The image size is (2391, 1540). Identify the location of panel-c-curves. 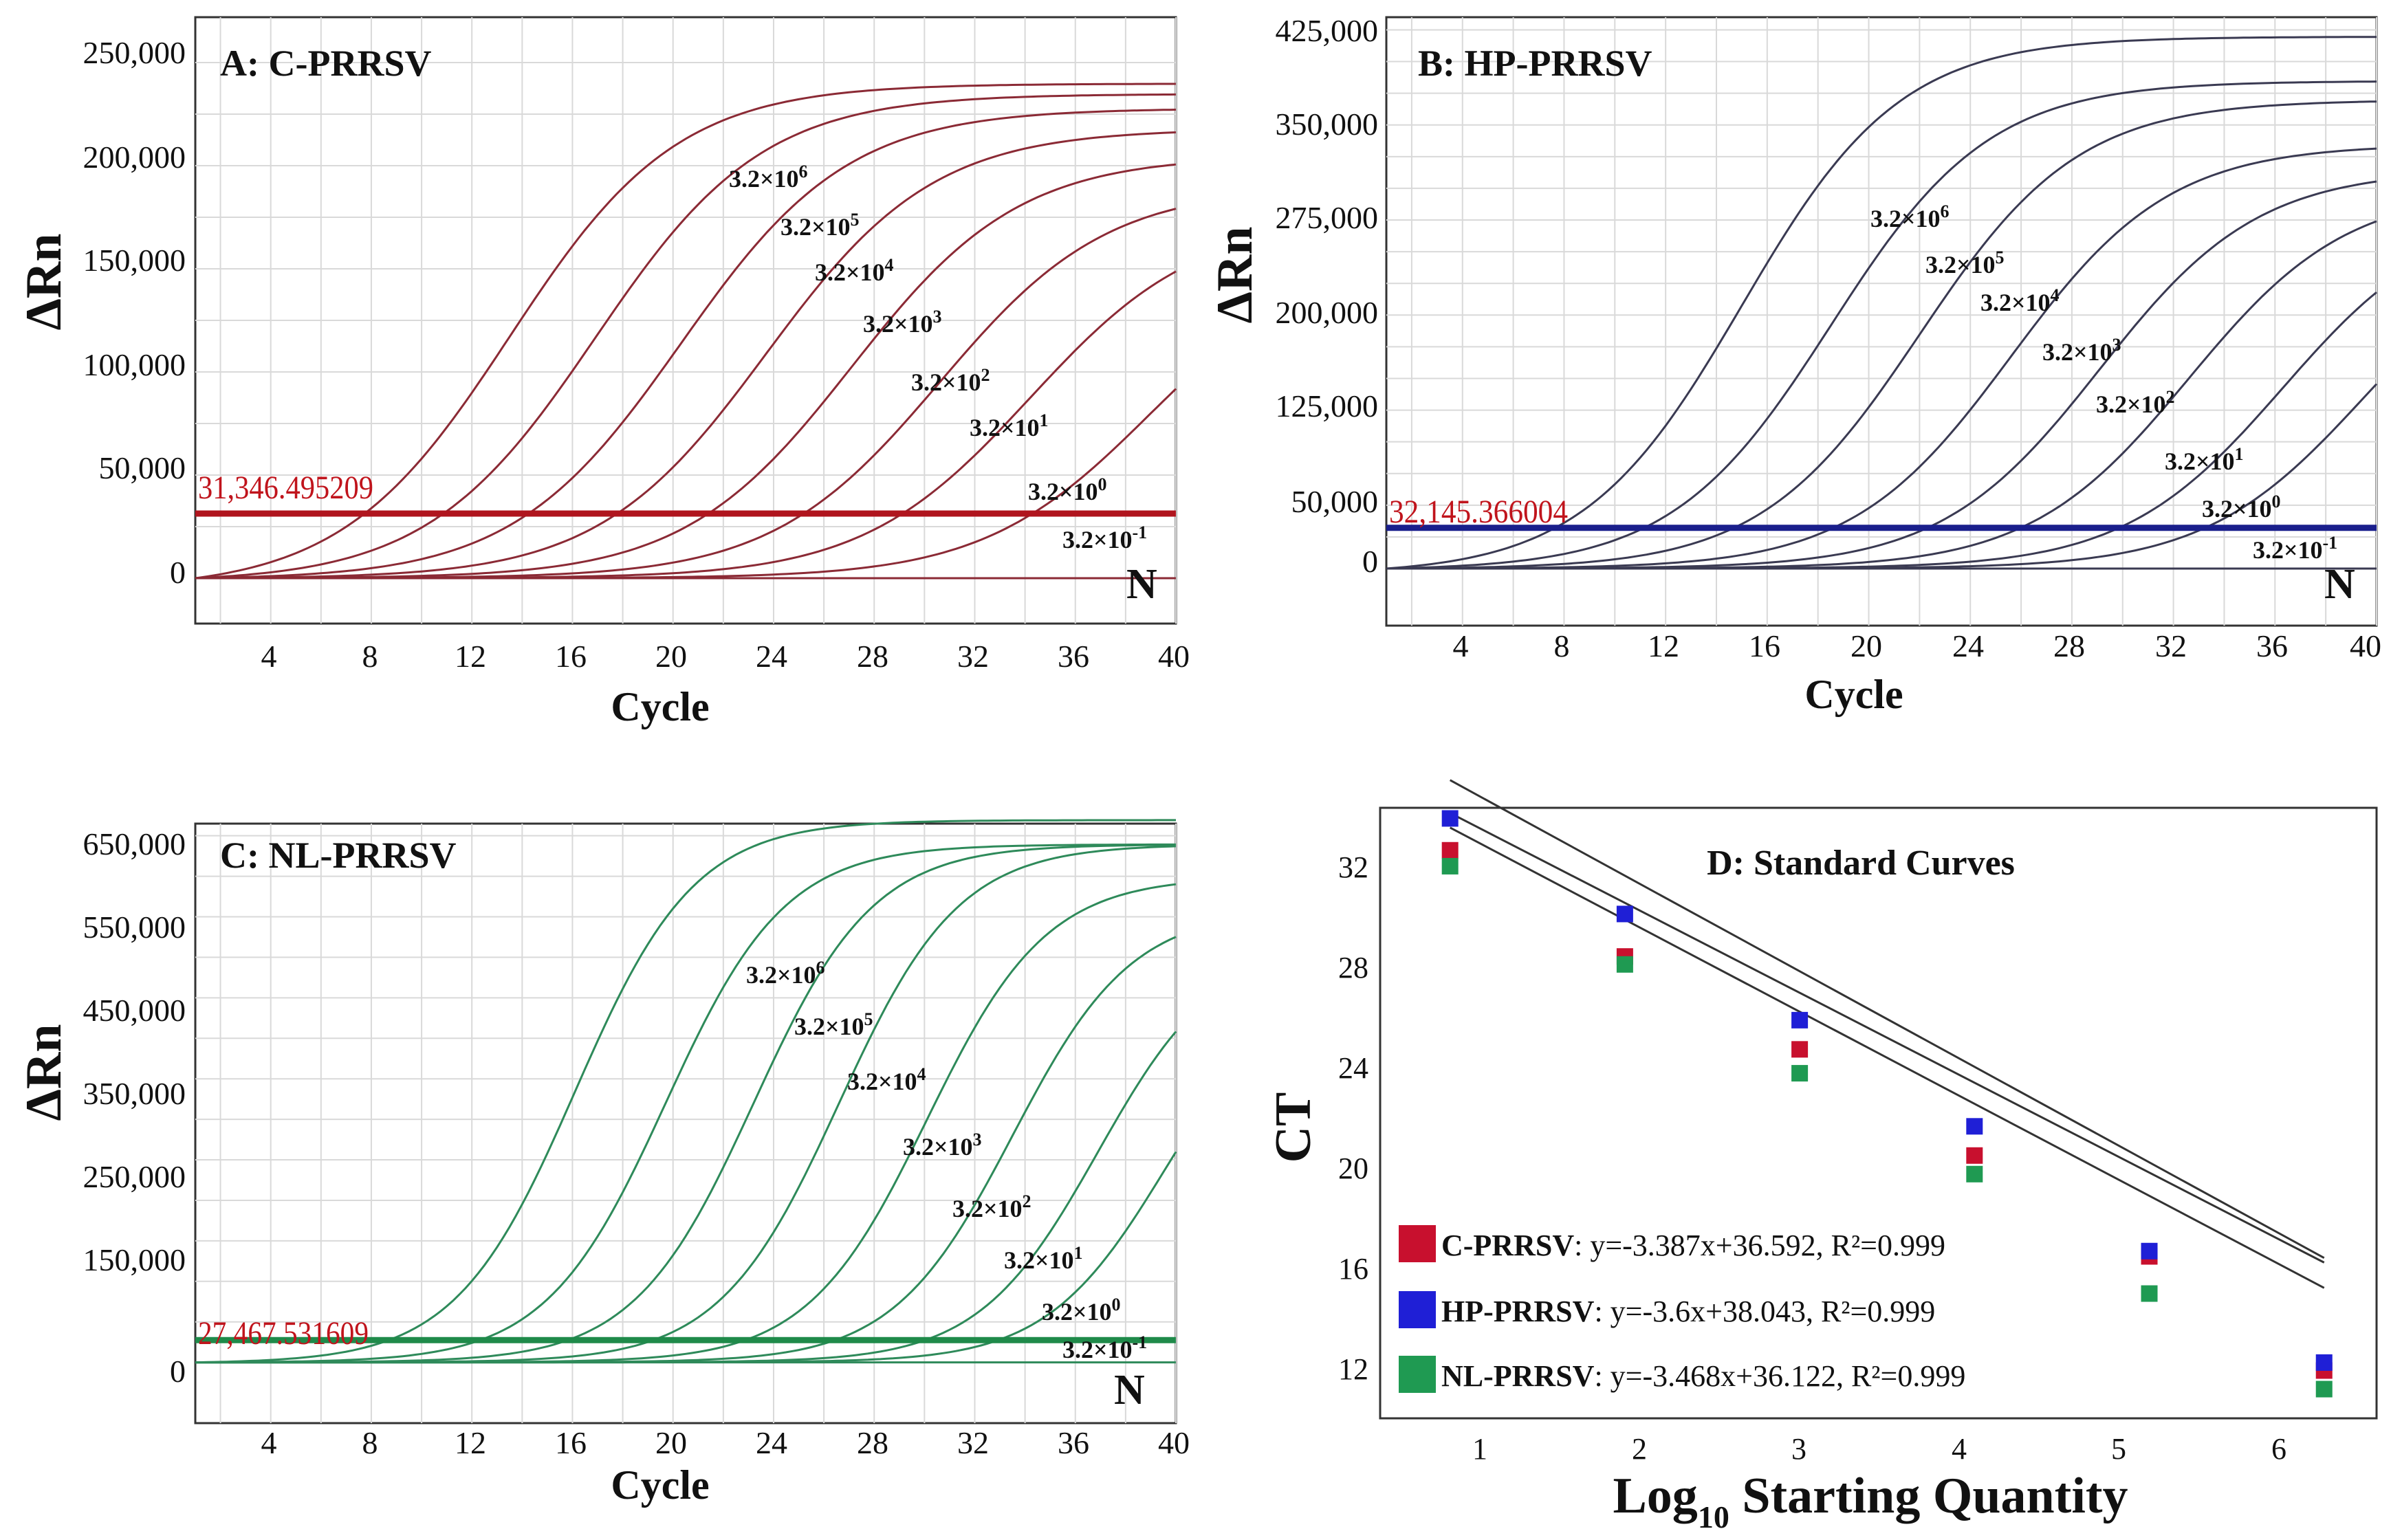
(686, 1091).